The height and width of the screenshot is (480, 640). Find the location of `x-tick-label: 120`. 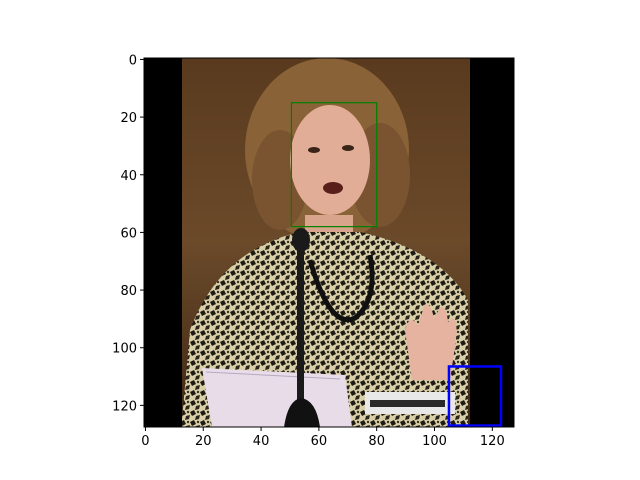

x-tick-label: 120 is located at coordinates (492, 441).